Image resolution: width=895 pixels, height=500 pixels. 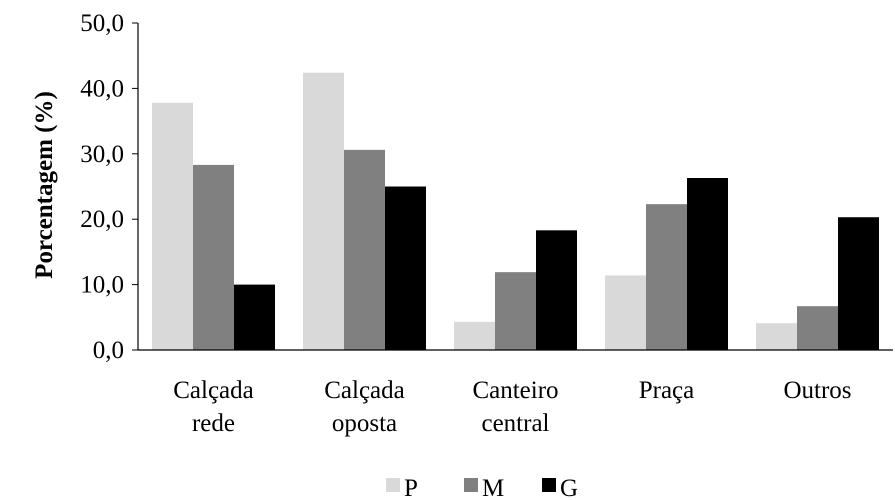 I want to click on legend-swatch-P, so click(x=393, y=485).